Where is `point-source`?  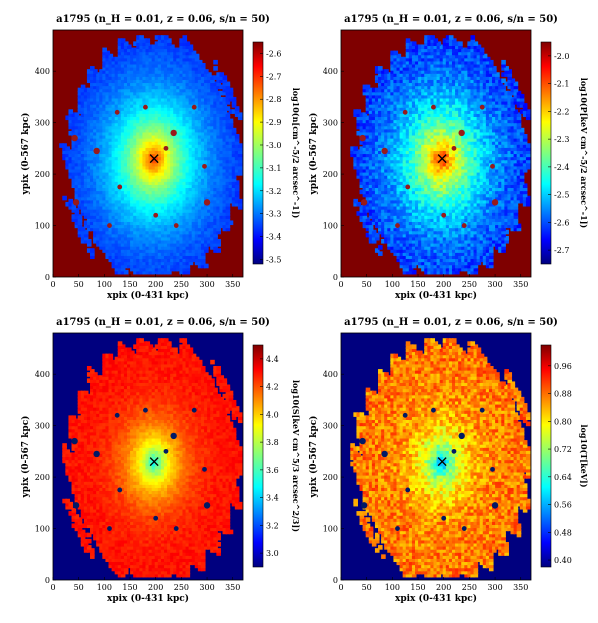 point-source is located at coordinates (176, 225).